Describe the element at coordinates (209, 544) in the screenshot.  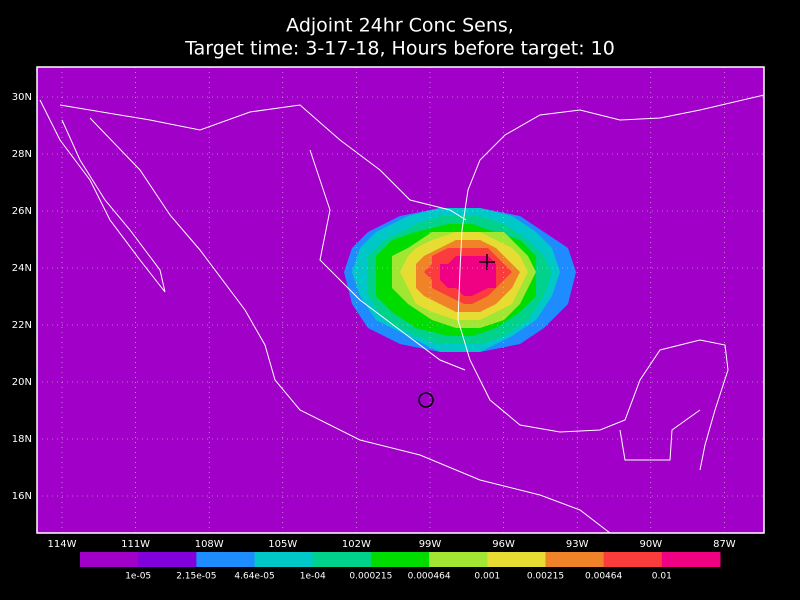
I see `lon-label: 108W` at that location.